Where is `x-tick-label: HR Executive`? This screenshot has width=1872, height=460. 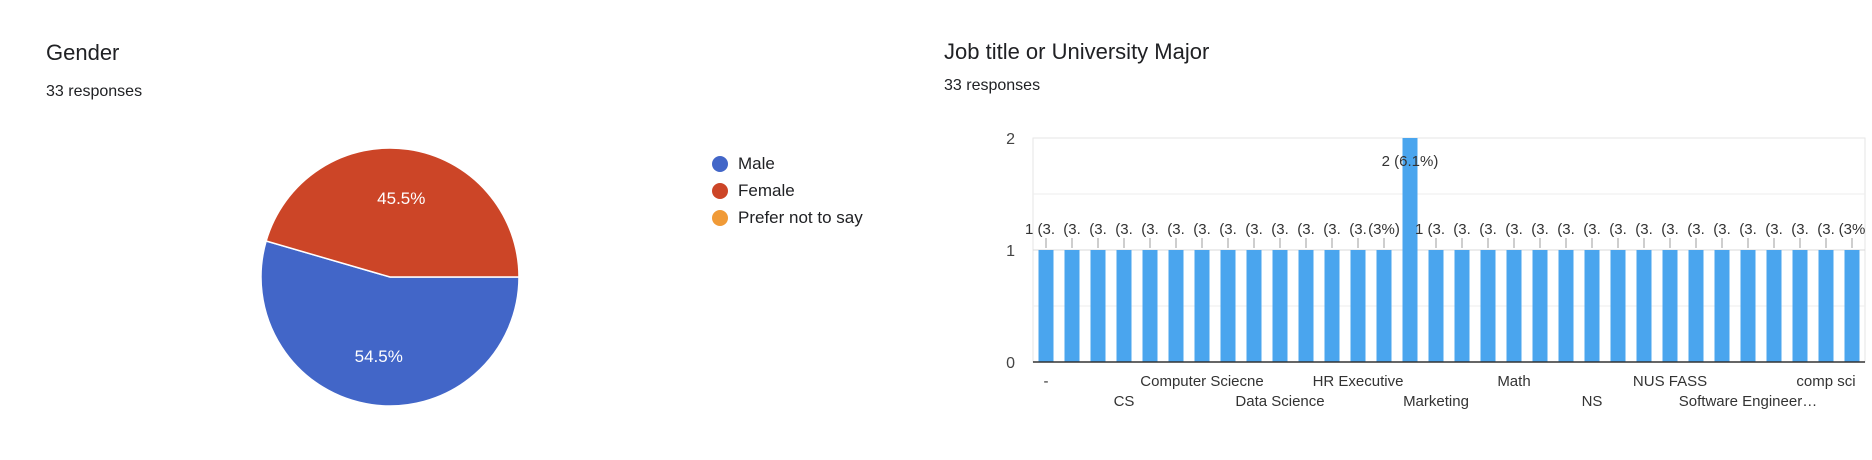 x-tick-label: HR Executive is located at coordinates (1358, 381).